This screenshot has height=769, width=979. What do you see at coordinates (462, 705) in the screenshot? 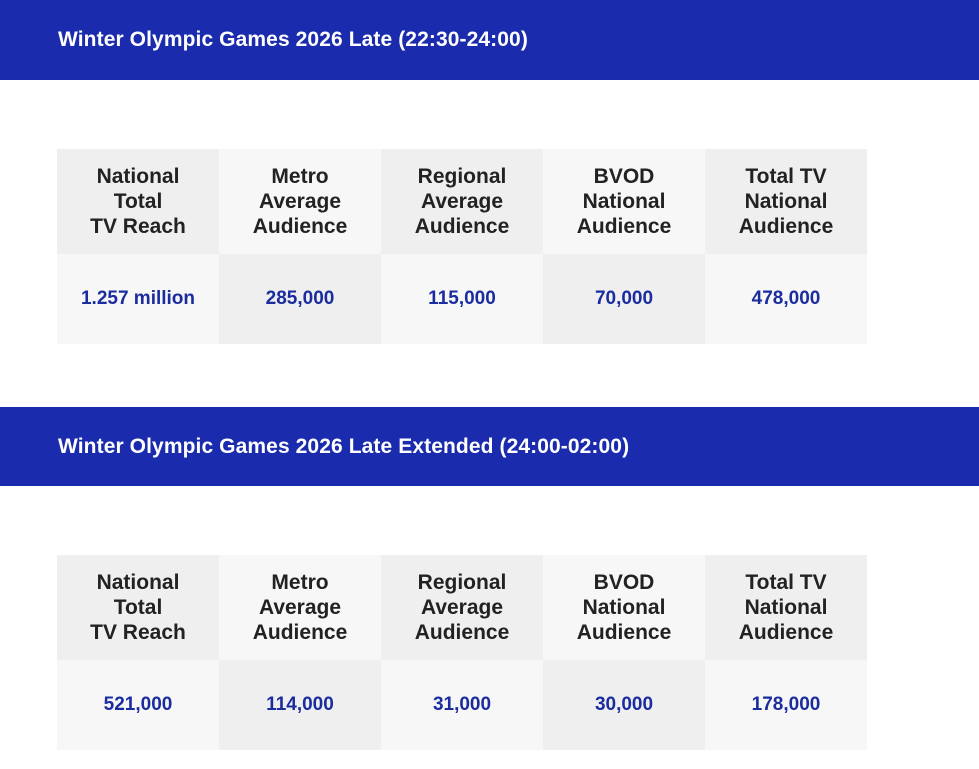
I see `value-regional-average-audience: 31,000` at bounding box center [462, 705].